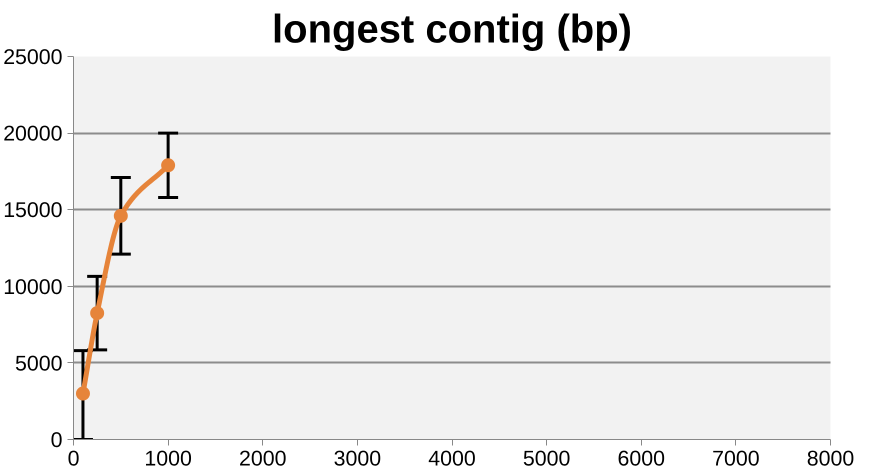 The image size is (877, 472). I want to click on x-tick-label: 3000, so click(358, 458).